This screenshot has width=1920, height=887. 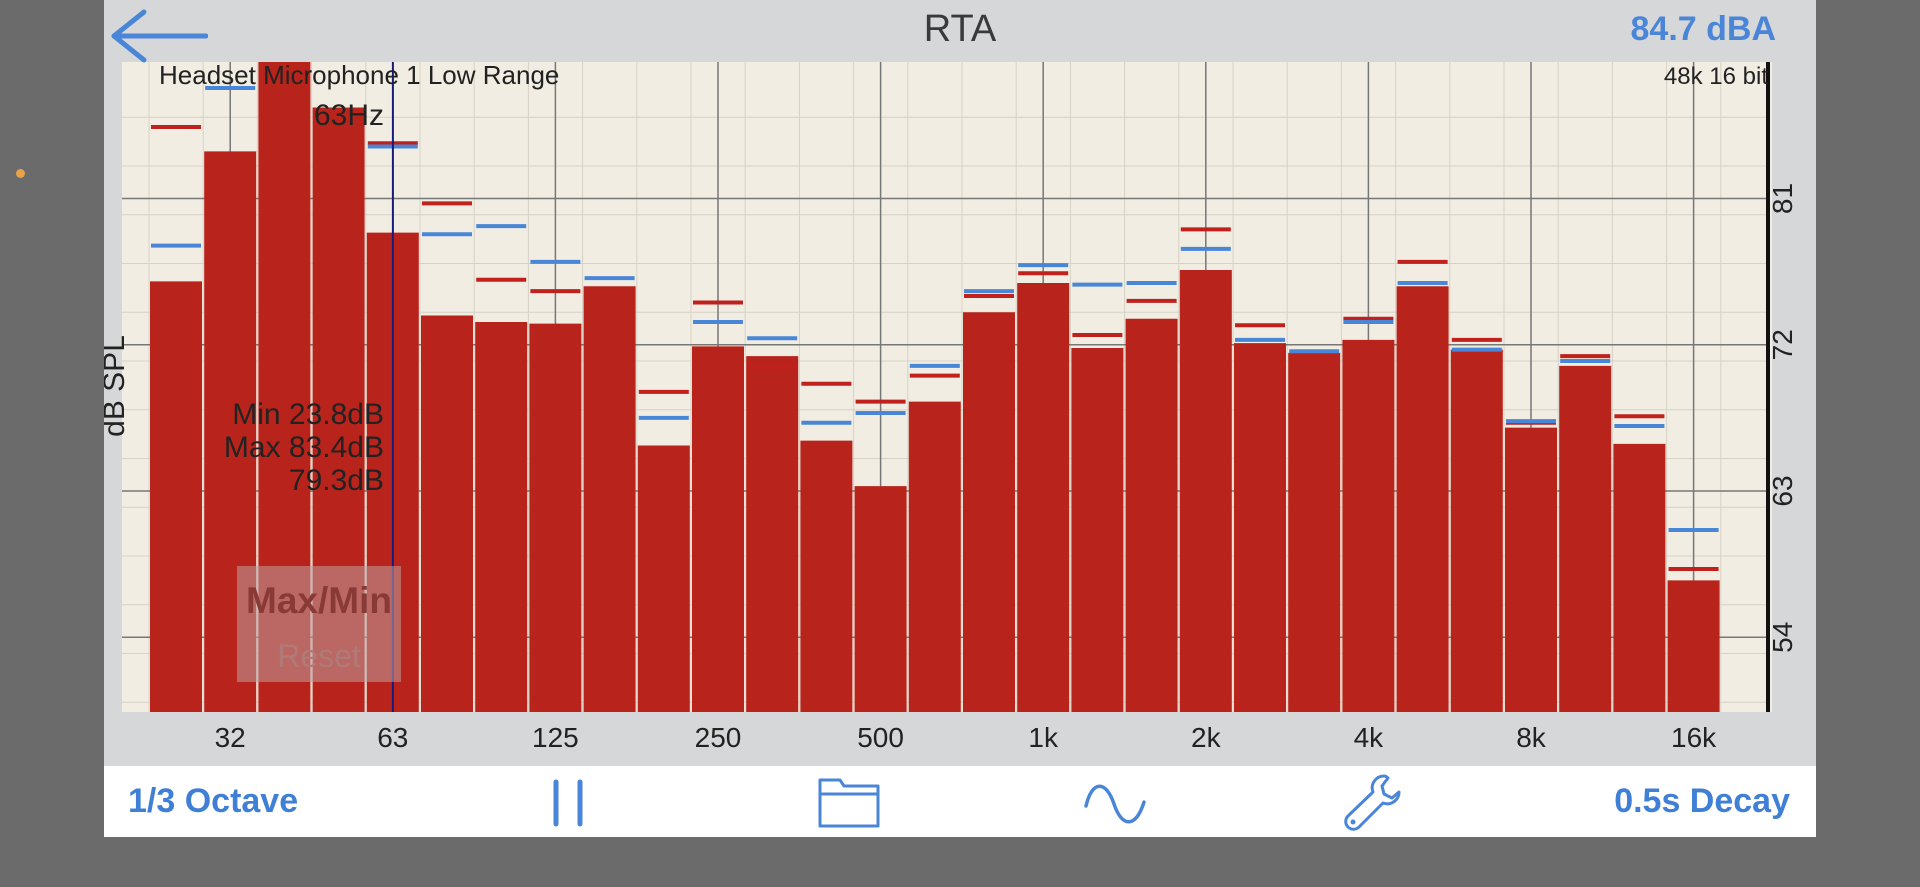 I want to click on status-dot, so click(x=20, y=173).